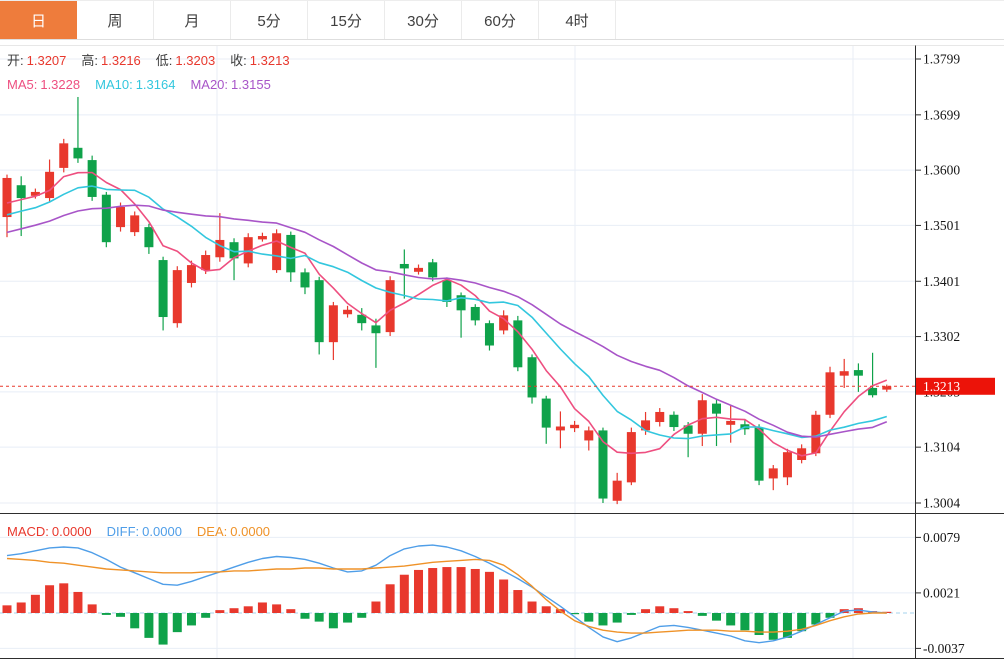 The image size is (1004, 664). I want to click on ma-legend-row: MA5: 1.3228 MA10: 1.3164 MA20: 1.3155, so click(146, 85).